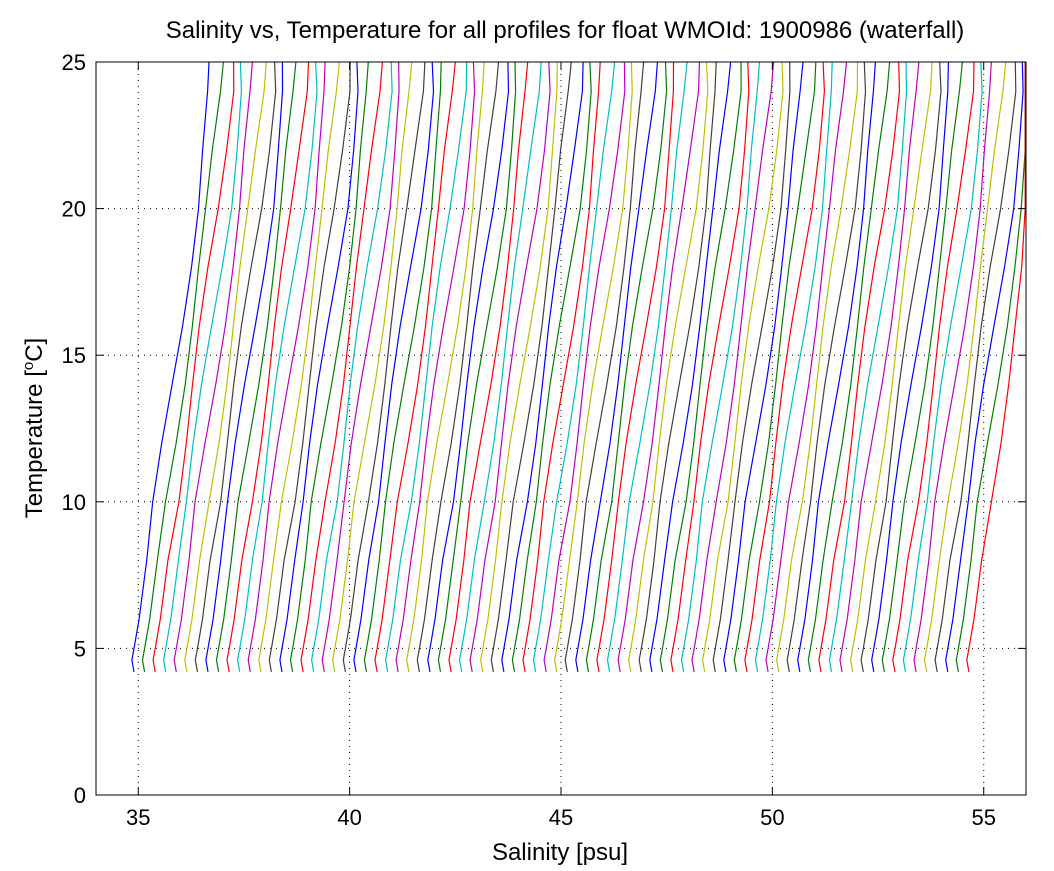  What do you see at coordinates (80, 648) in the screenshot?
I see `y-tick-label: 5` at bounding box center [80, 648].